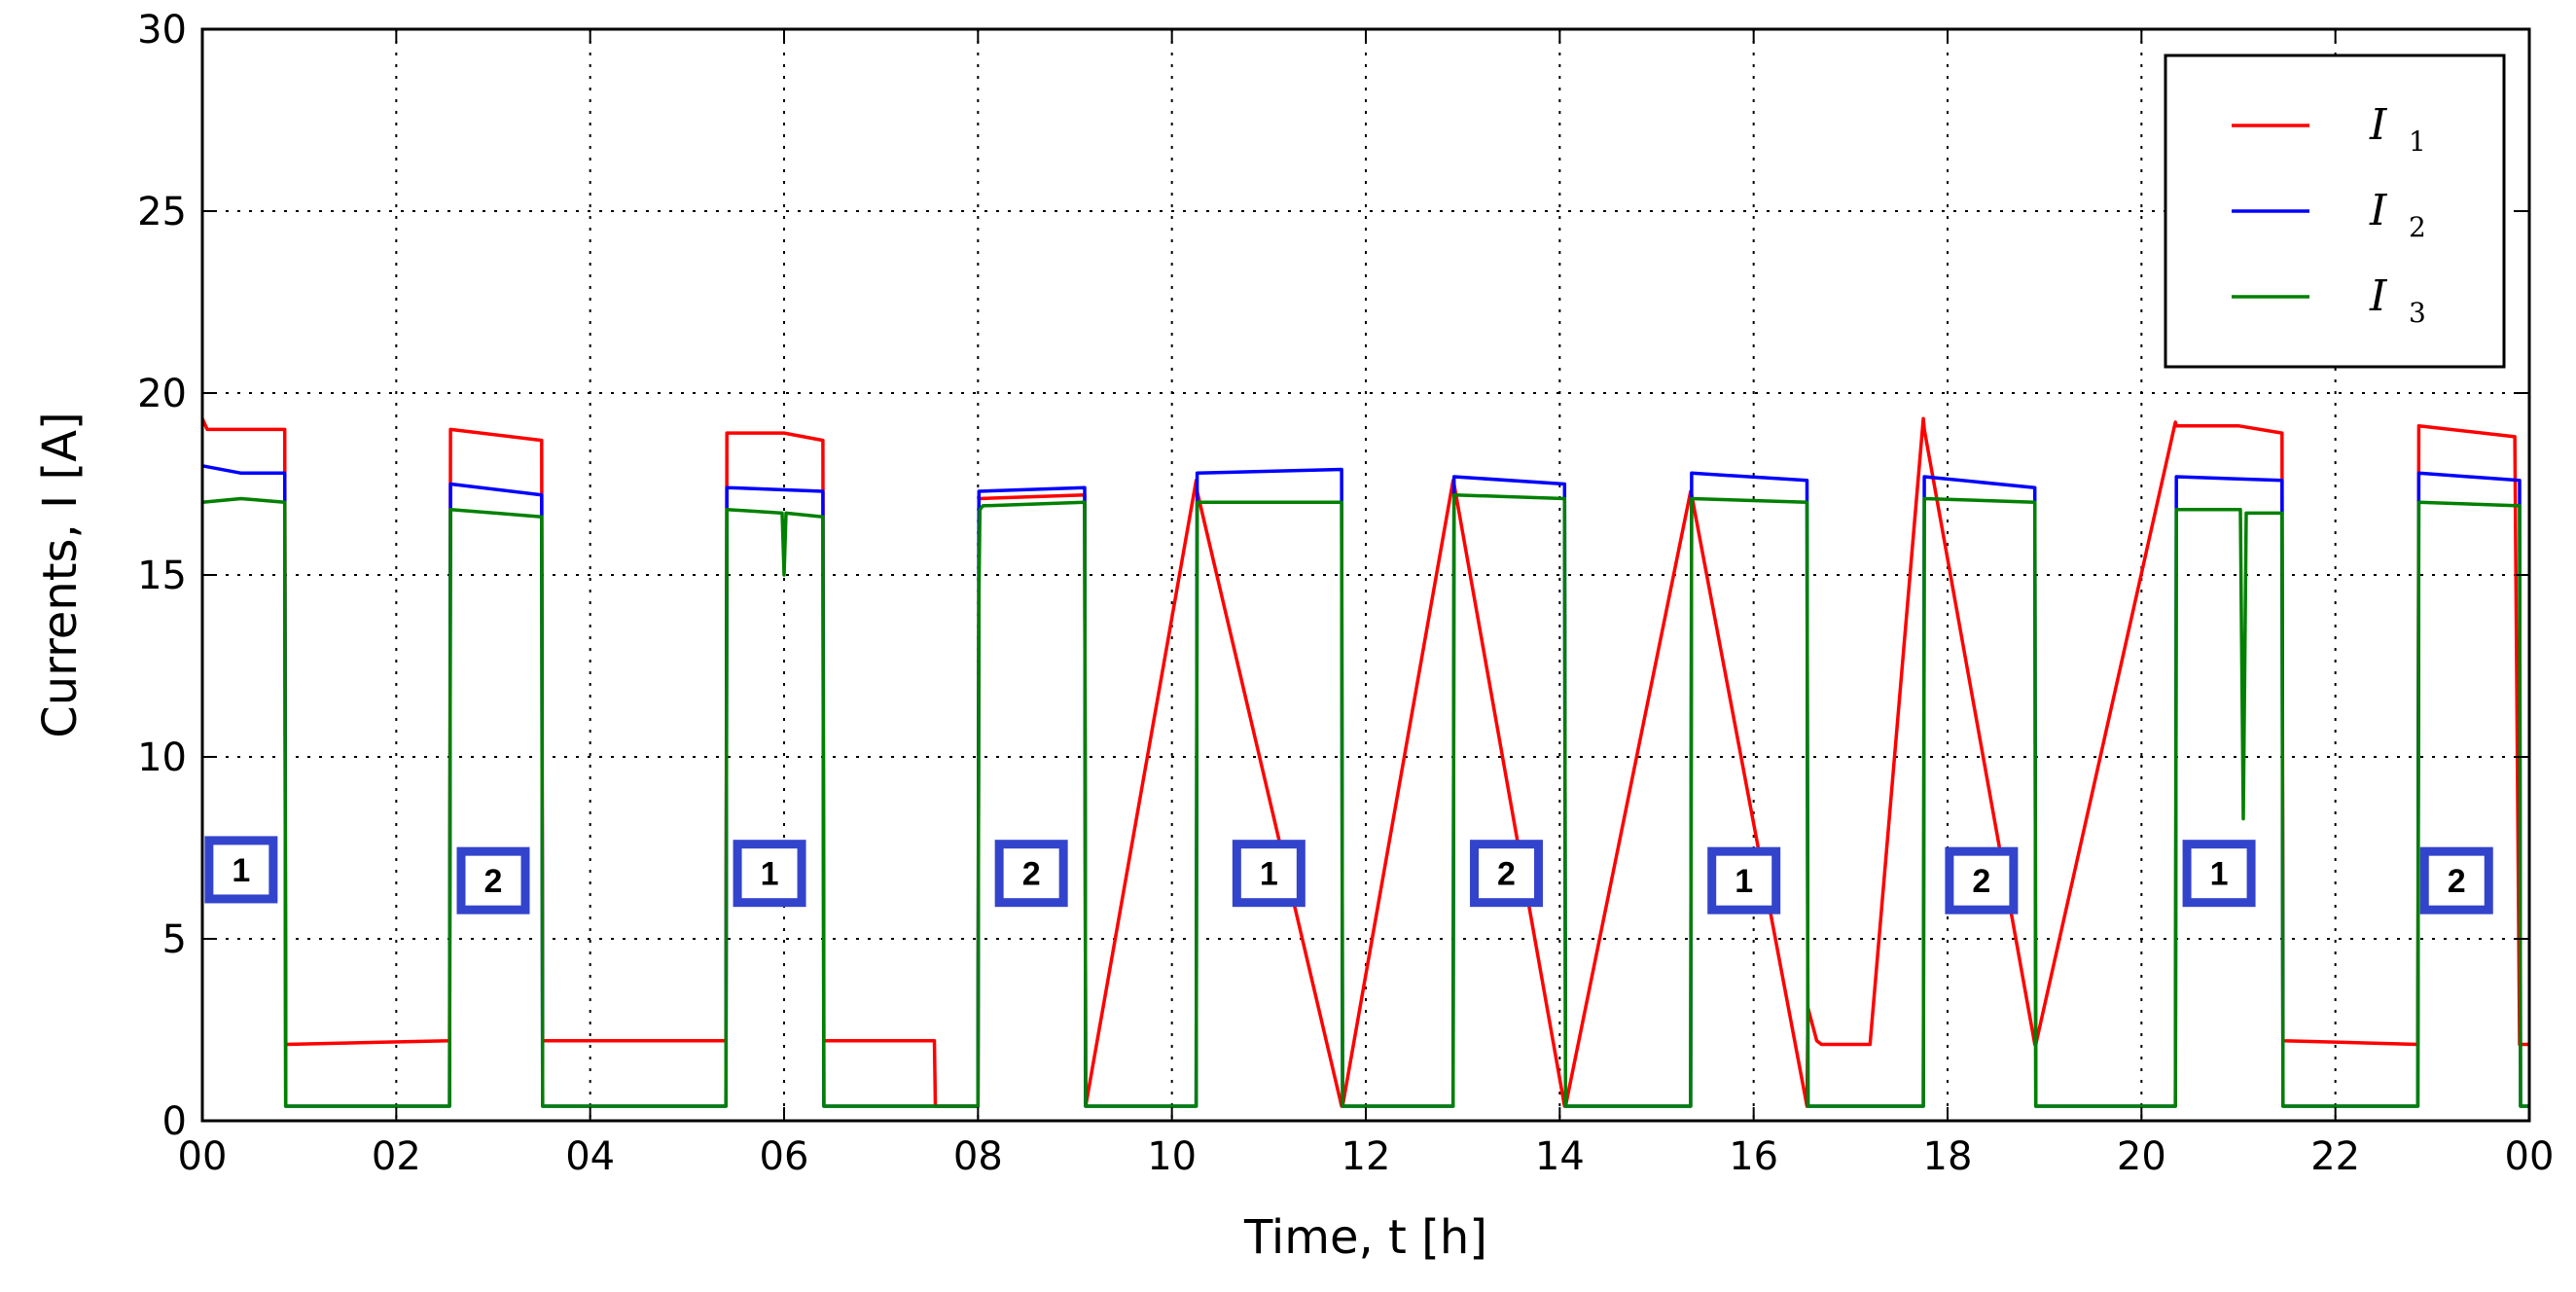 This screenshot has height=1292, width=2576. What do you see at coordinates (2417, 142) in the screenshot?
I see `legend-subscript: 1` at bounding box center [2417, 142].